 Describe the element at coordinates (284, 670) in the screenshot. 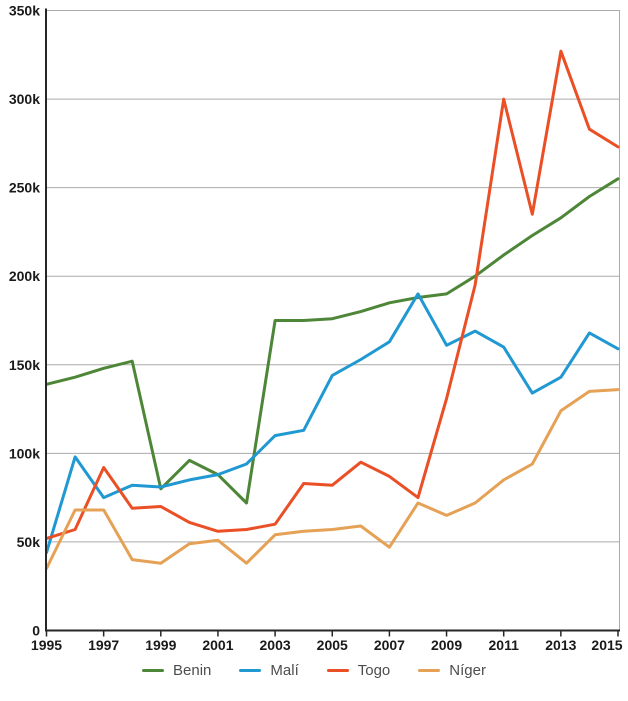

I see `legend-label: Malí` at that location.